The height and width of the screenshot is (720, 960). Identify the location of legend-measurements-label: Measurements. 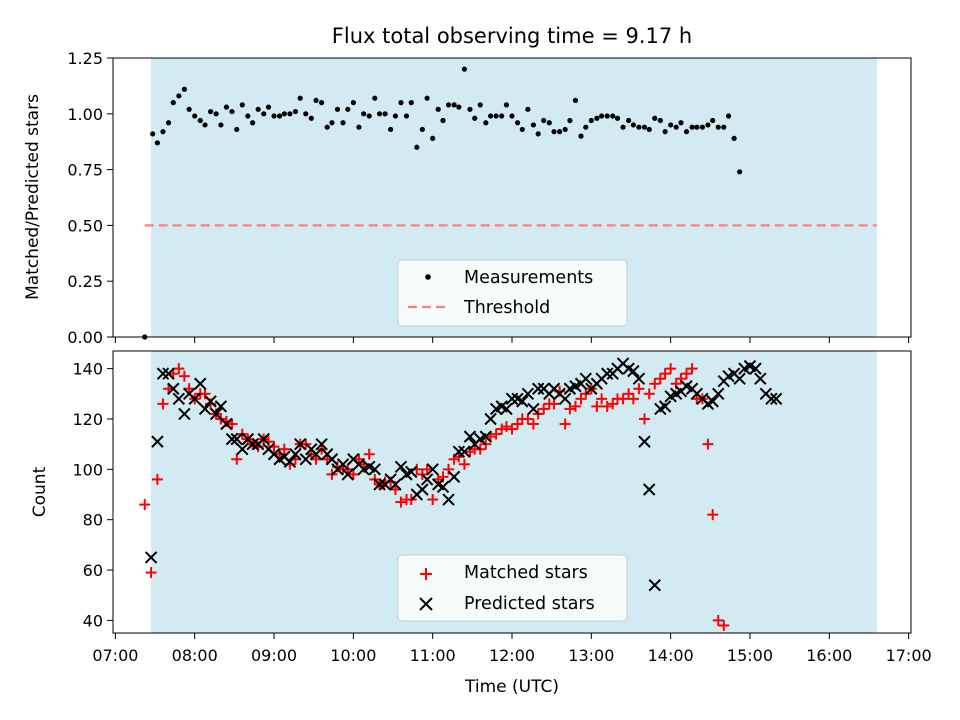
(528, 278).